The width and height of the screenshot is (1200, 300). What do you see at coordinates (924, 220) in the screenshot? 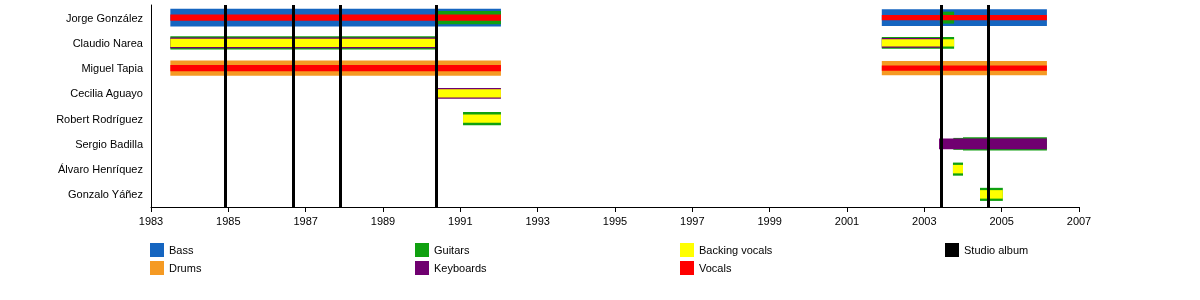
I see `x-tick-label: 2003` at bounding box center [924, 220].